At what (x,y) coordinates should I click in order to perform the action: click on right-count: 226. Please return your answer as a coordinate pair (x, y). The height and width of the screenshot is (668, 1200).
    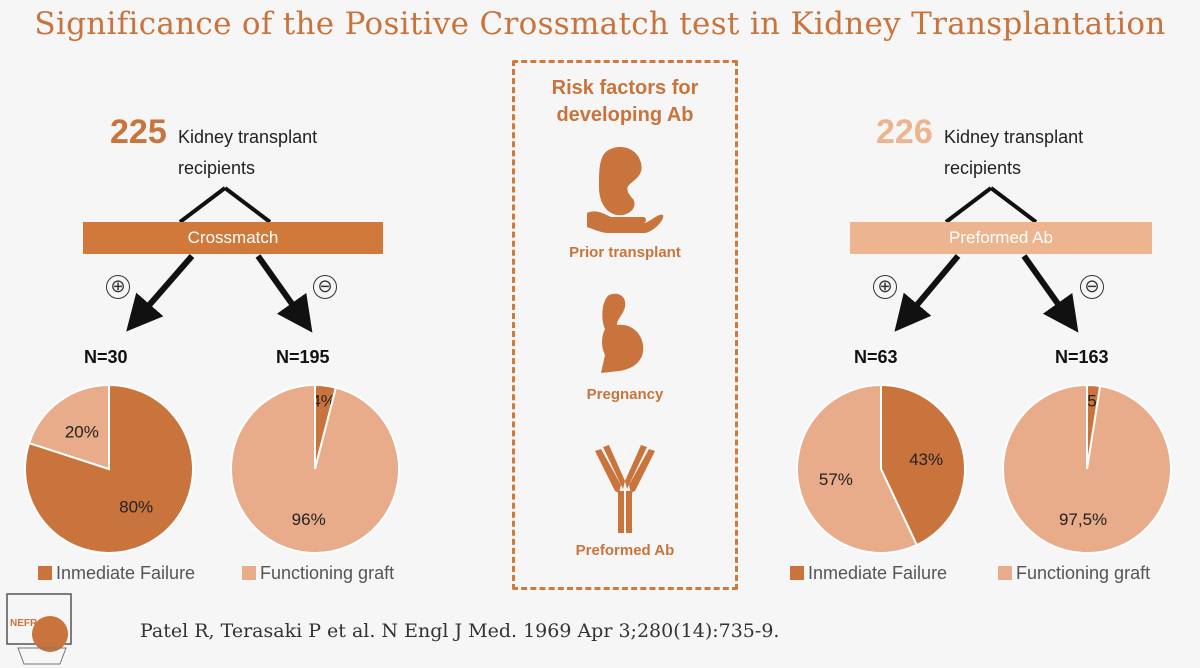
    Looking at the image, I should click on (904, 132).